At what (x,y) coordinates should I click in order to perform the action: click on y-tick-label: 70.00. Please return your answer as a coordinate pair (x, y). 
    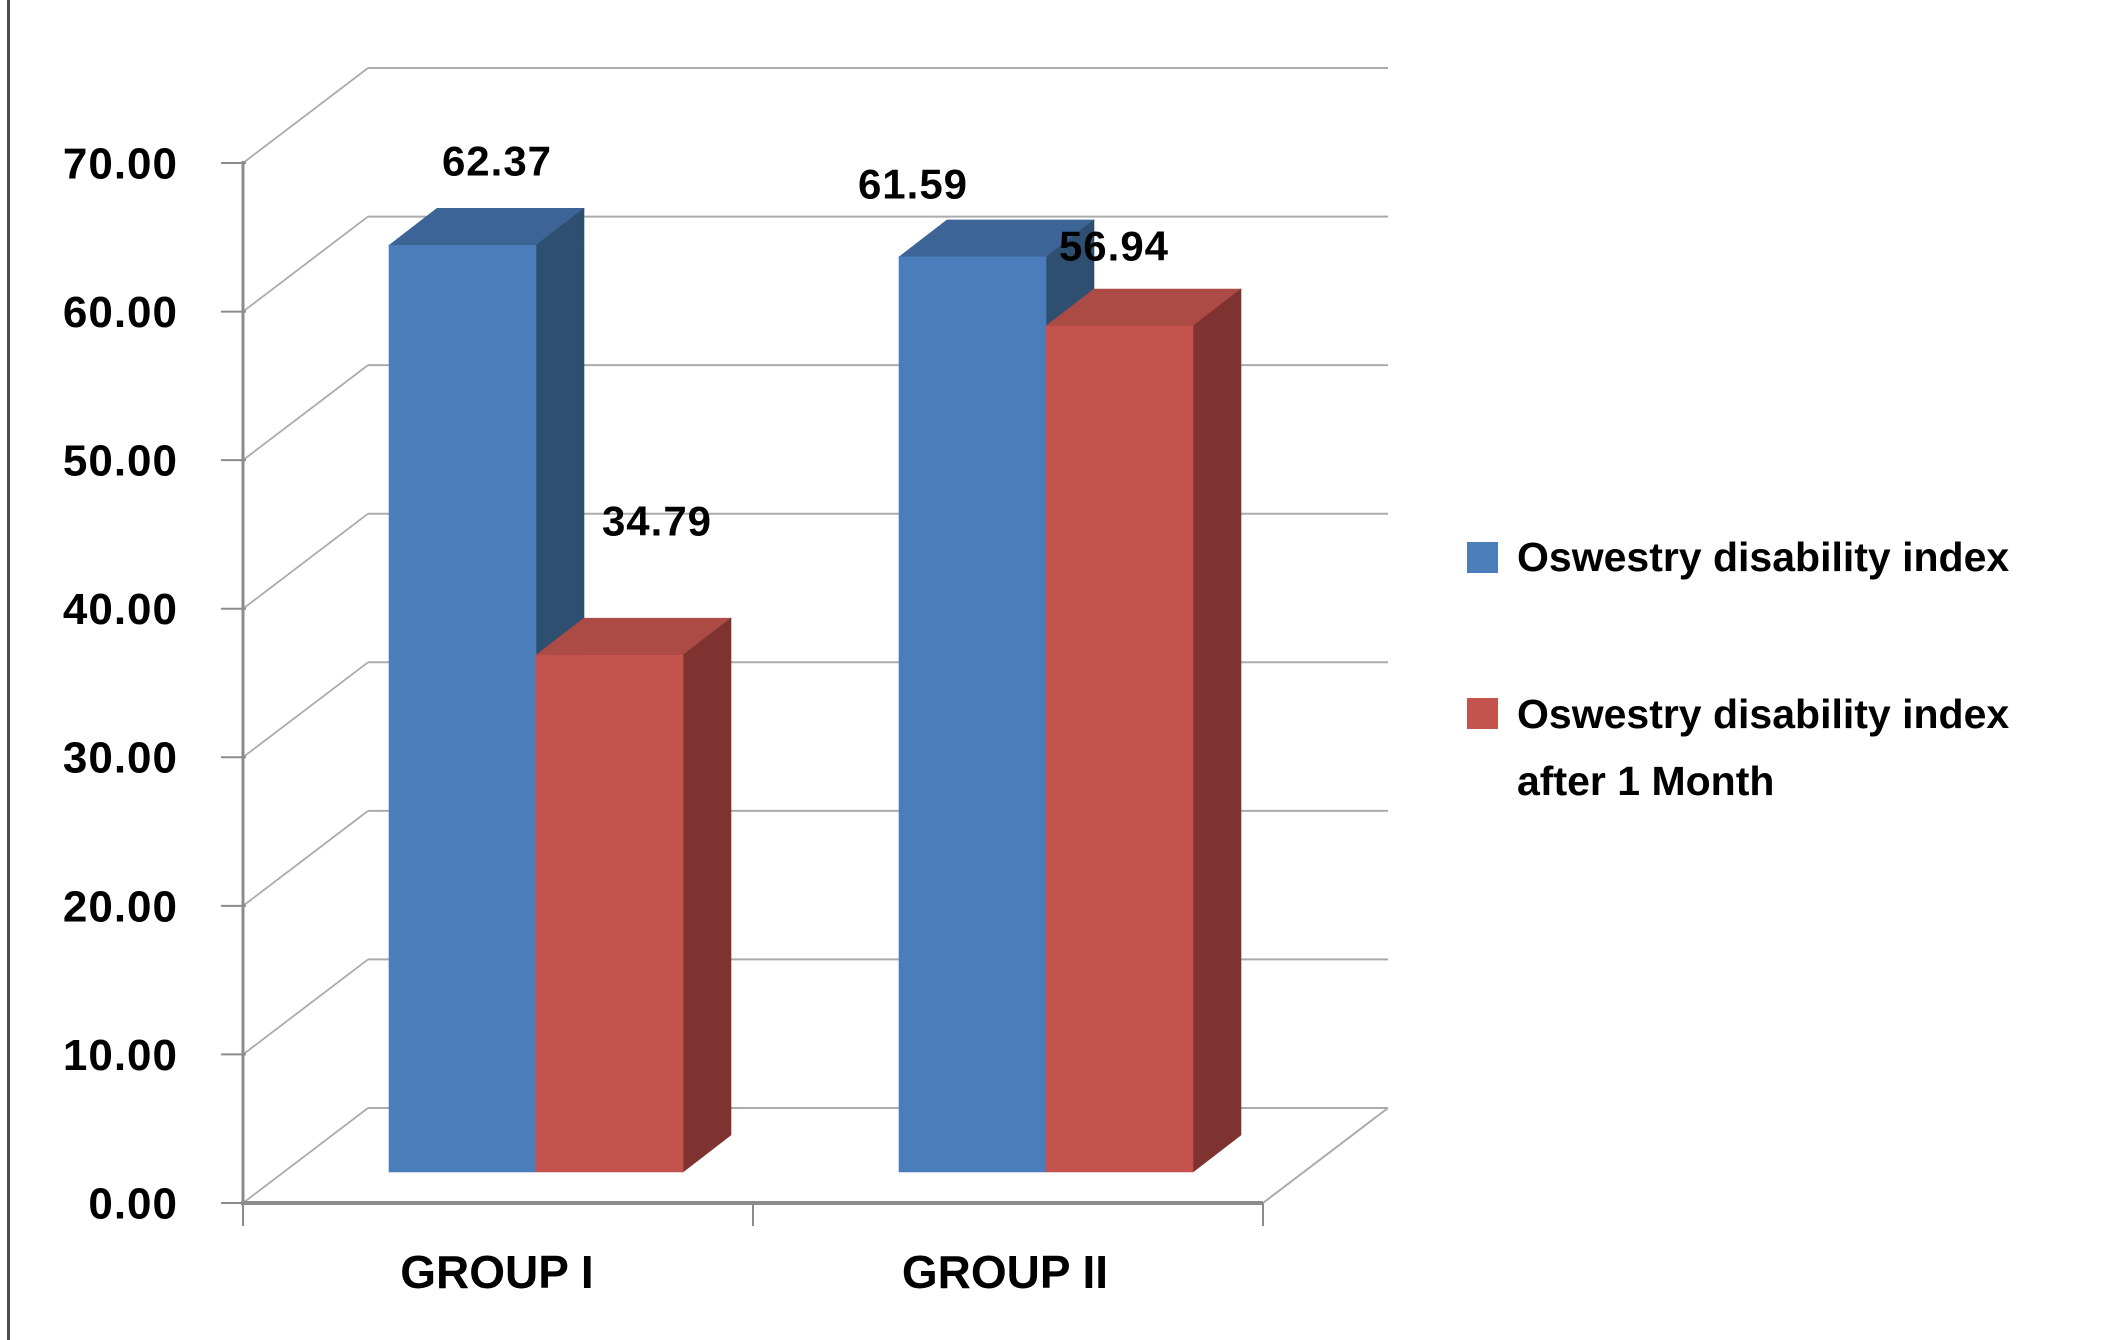
    Looking at the image, I should click on (120, 163).